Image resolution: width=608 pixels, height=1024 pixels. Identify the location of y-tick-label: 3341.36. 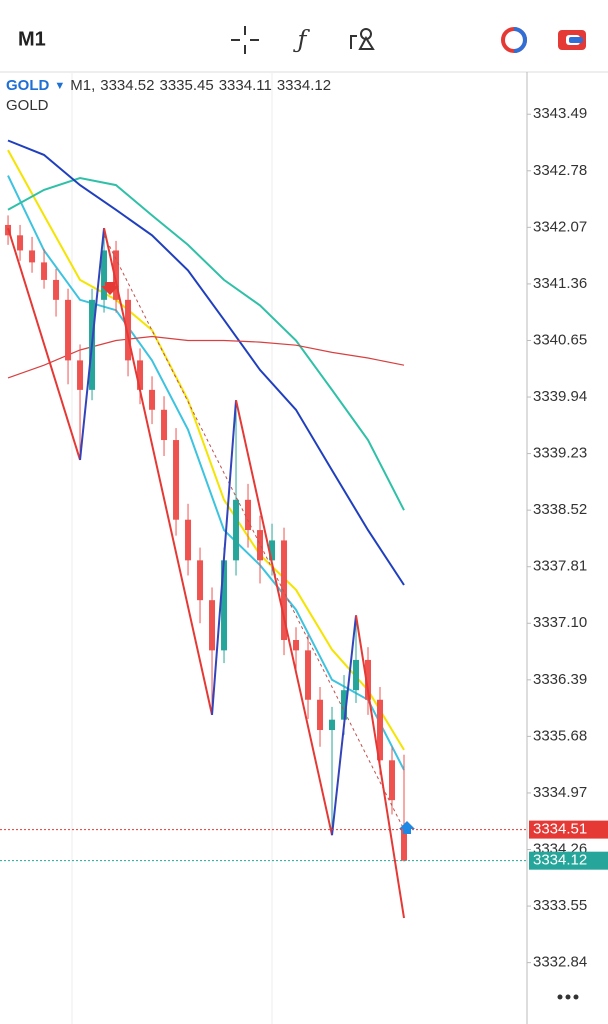
(560, 283).